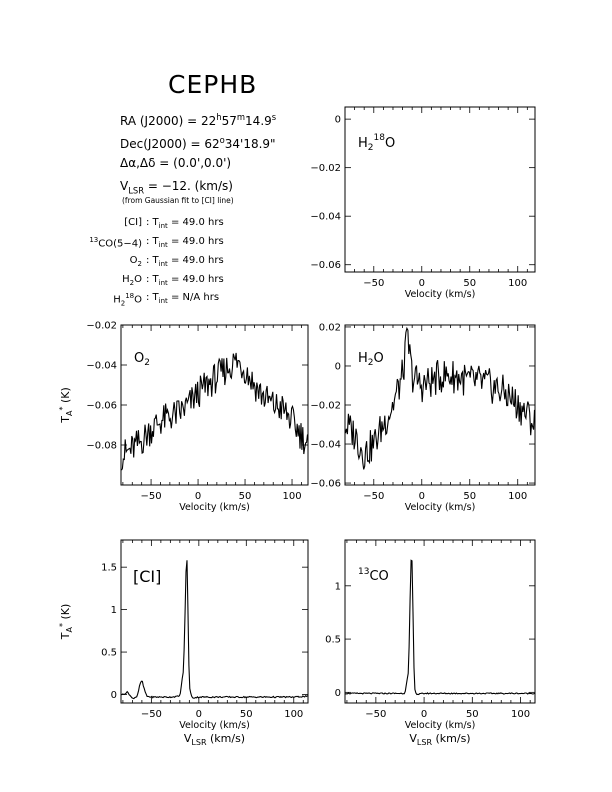  Describe the element at coordinates (222, 140) in the screenshot. I see `dec-deg-unit: o` at that location.